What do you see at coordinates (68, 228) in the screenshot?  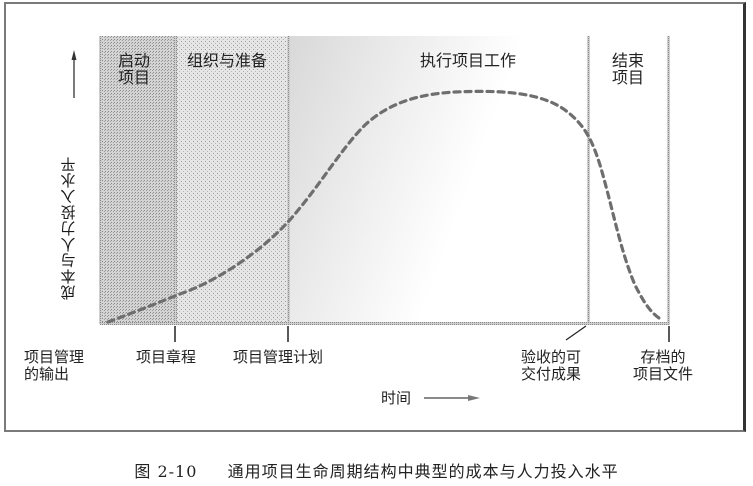 I see `y-axis-label: 成本与人力投入水平` at bounding box center [68, 228].